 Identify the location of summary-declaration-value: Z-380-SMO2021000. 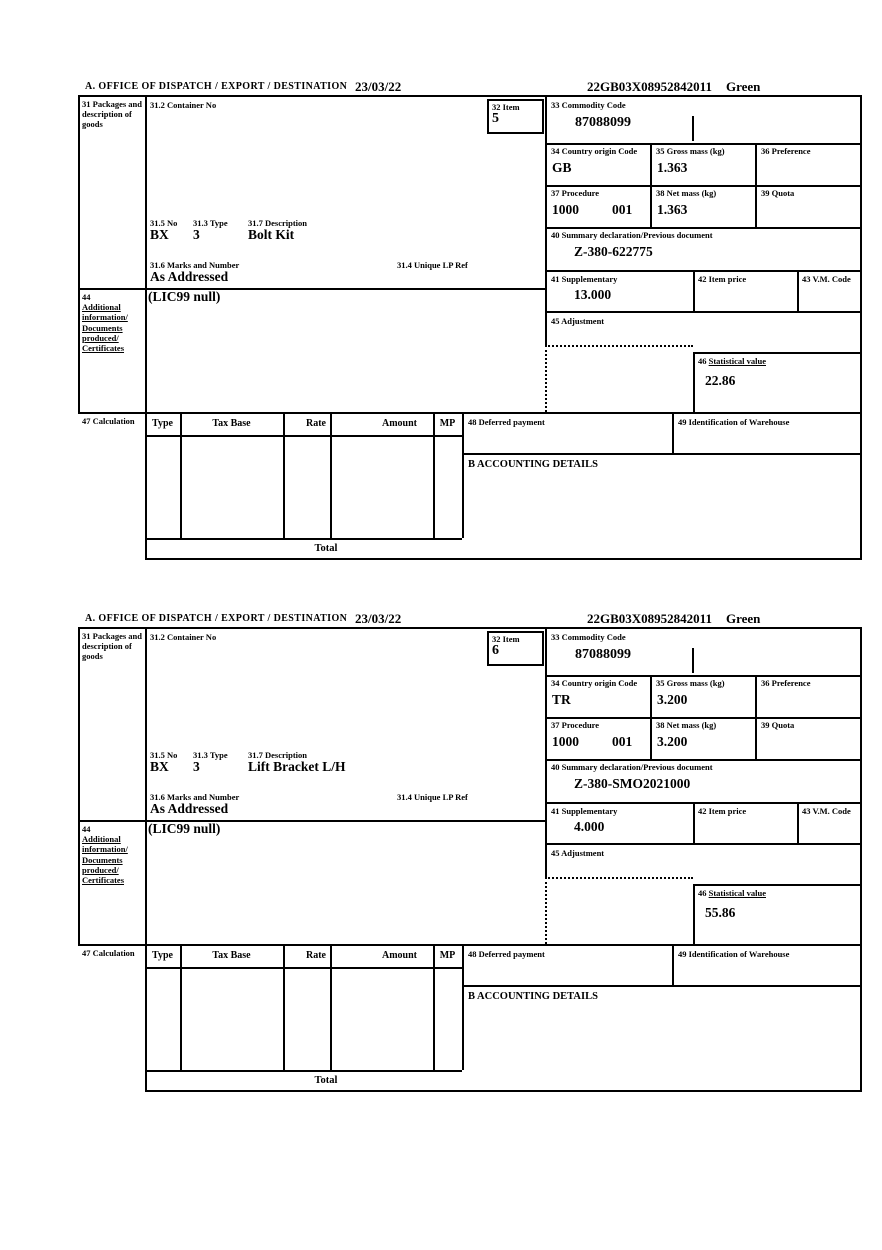
(632, 783).